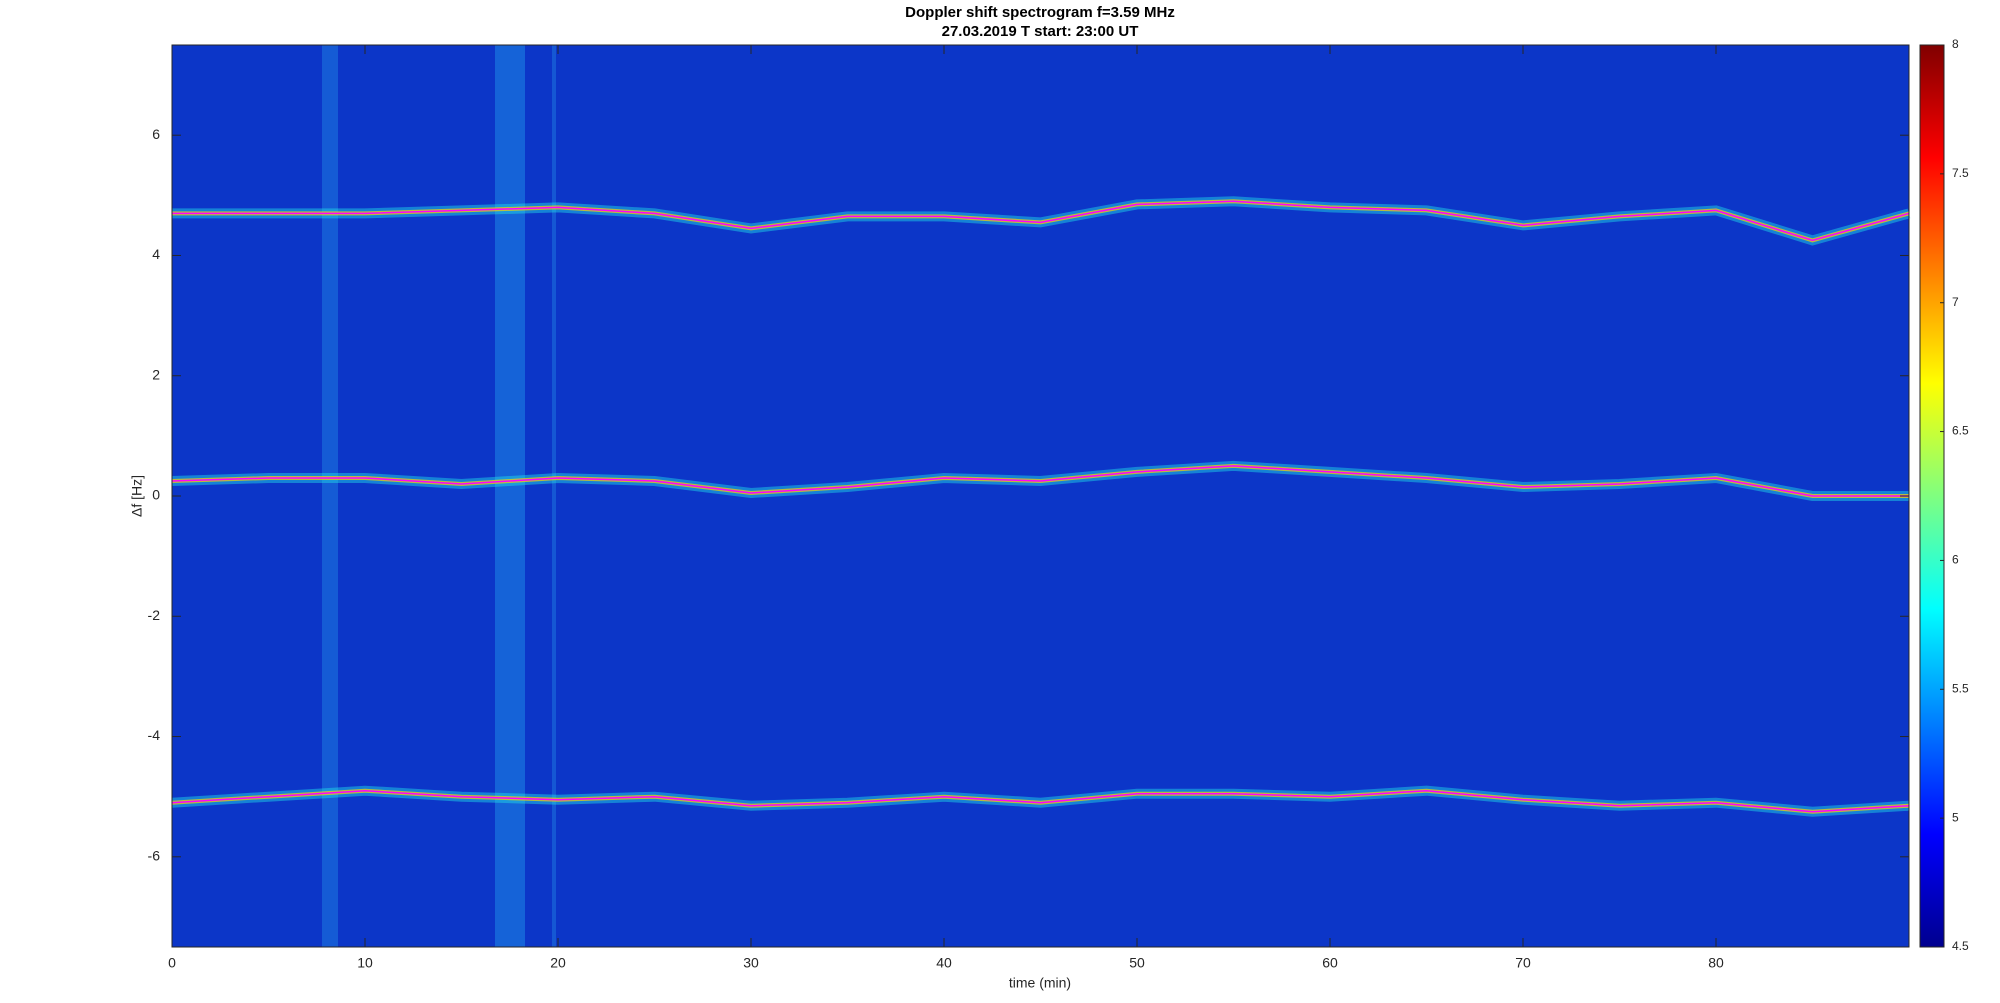  I want to click on y-axis-label: Δf [Hz], so click(137, 496).